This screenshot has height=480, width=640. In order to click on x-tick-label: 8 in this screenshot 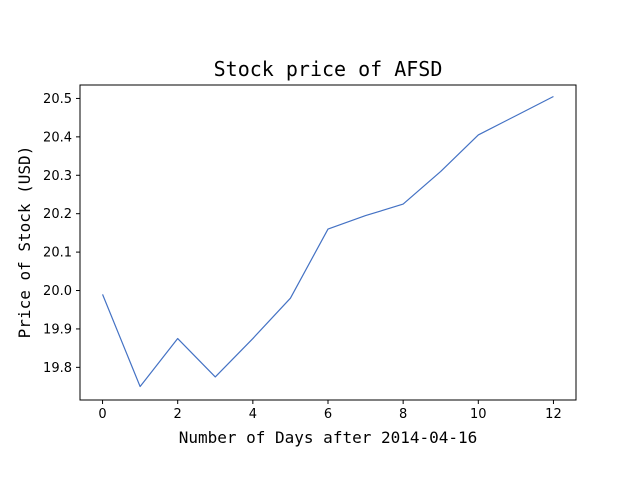, I will do `click(403, 414)`.